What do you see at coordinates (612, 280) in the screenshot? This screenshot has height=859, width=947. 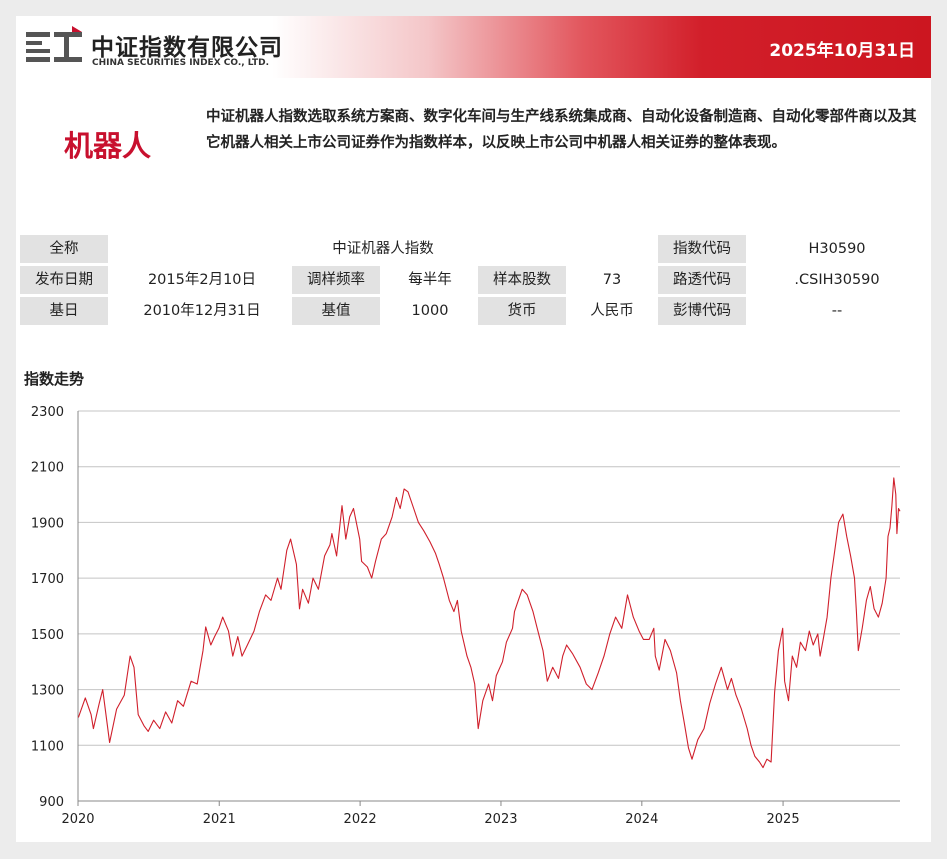 I see `count-value: 73` at bounding box center [612, 280].